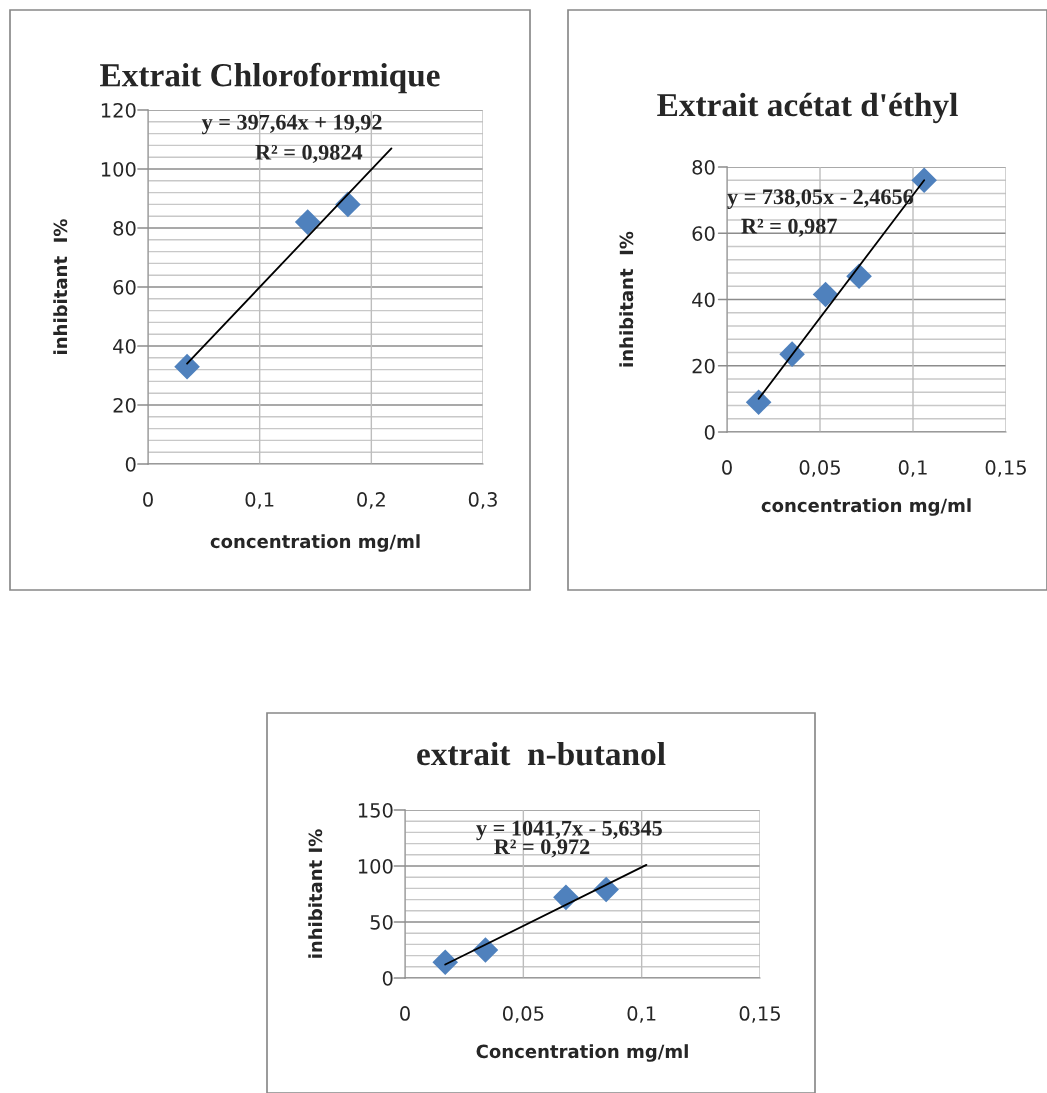 Image resolution: width=1047 pixels, height=1093 pixels. I want to click on x-tick-label: 0,3, so click(482, 500).